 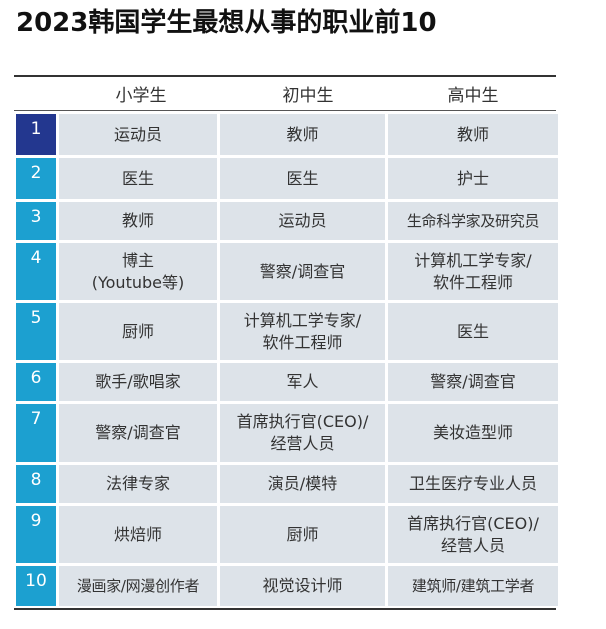 What do you see at coordinates (36, 271) in the screenshot?
I see `rank-badge: 4` at bounding box center [36, 271].